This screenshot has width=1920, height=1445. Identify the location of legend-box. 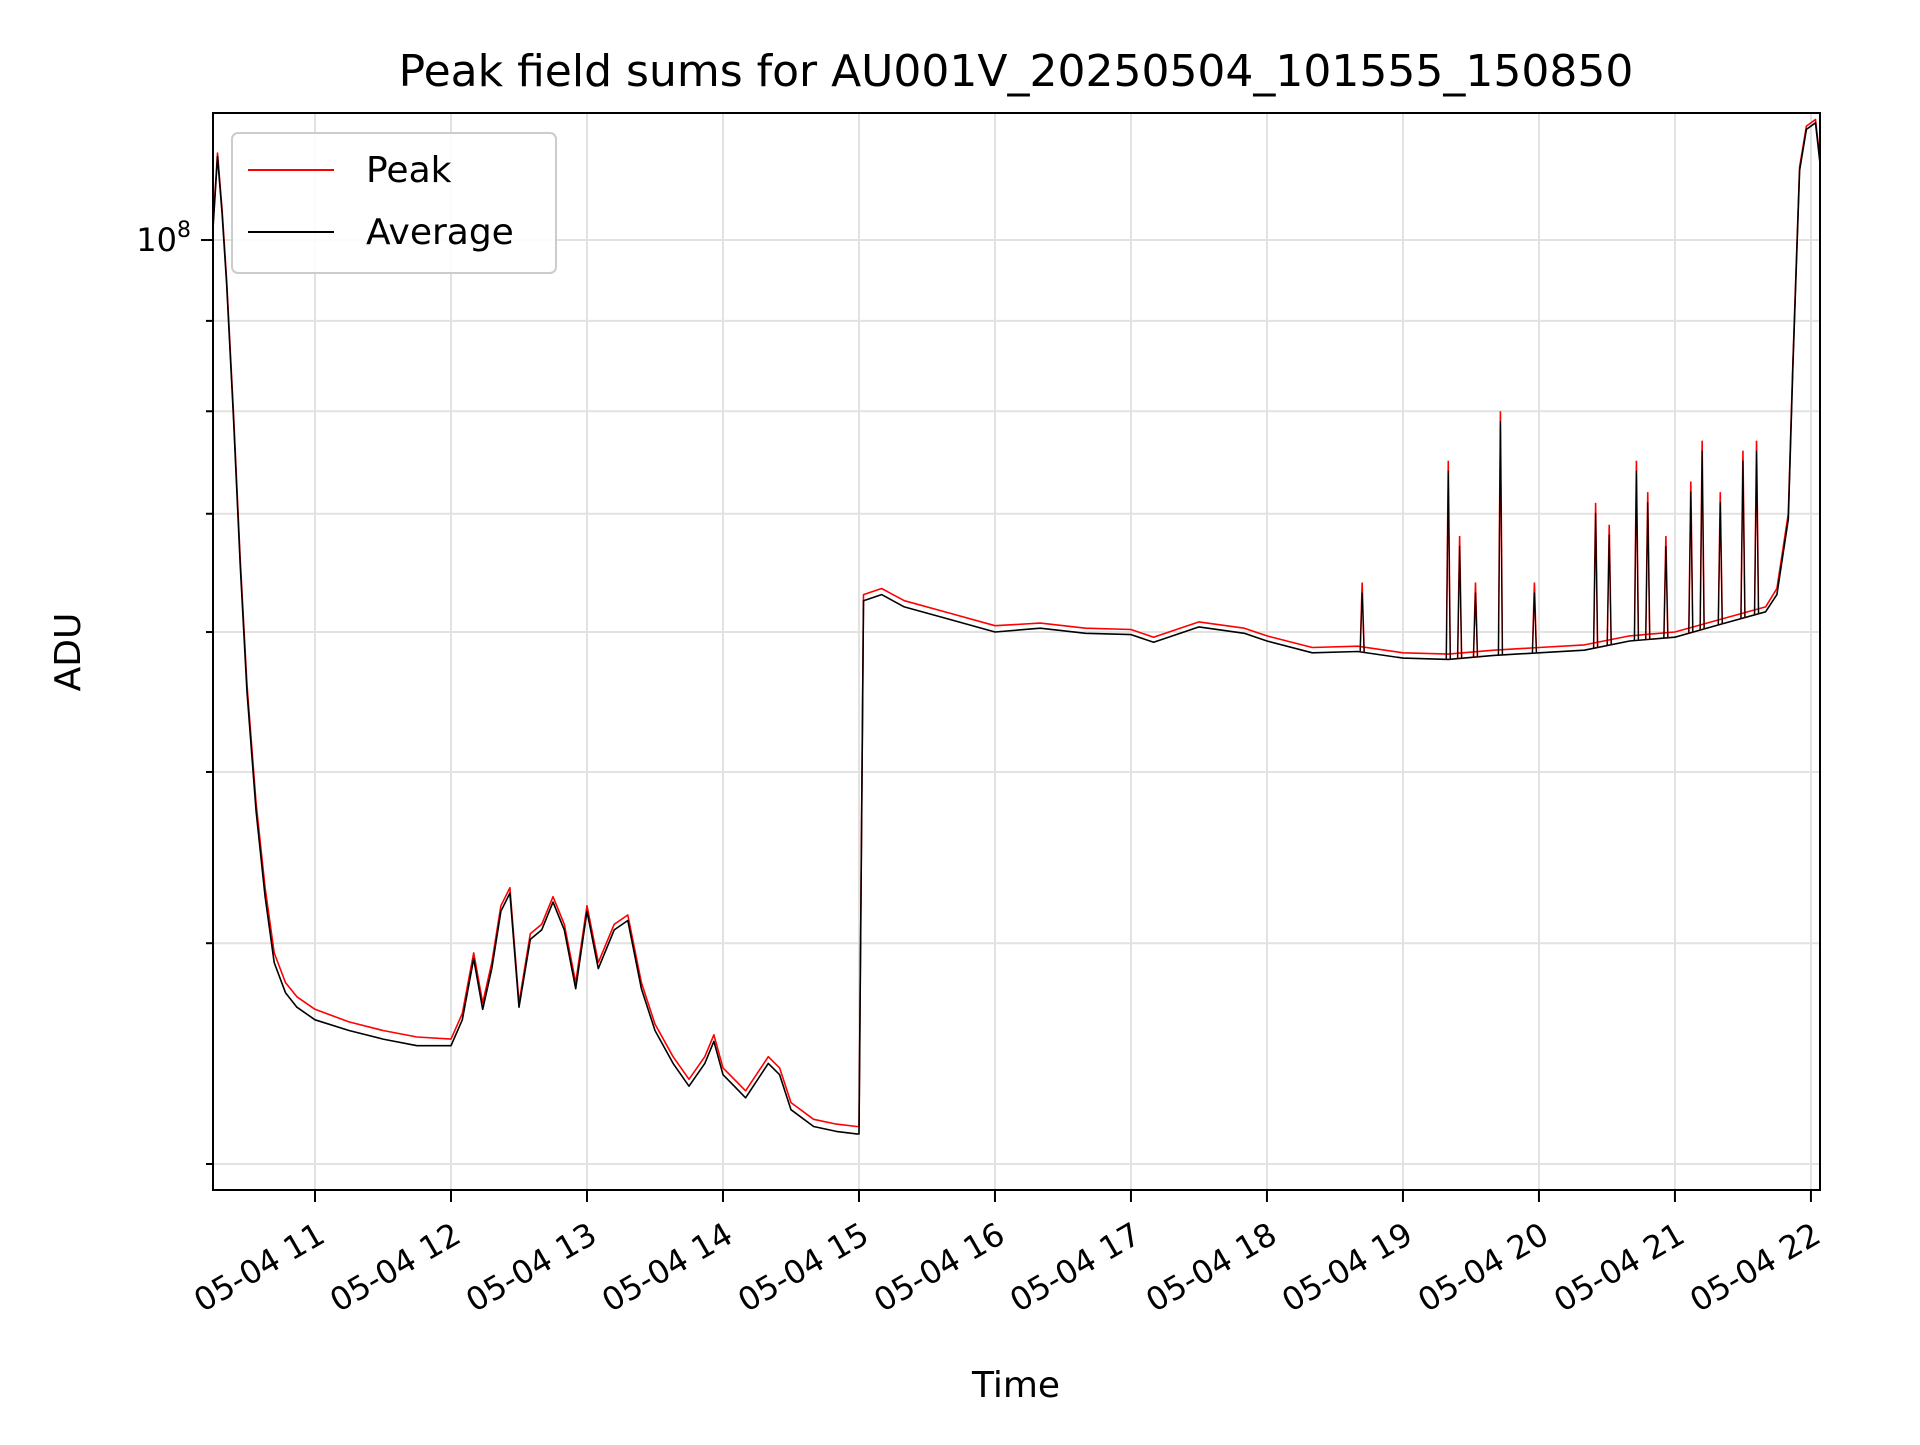
(394, 203).